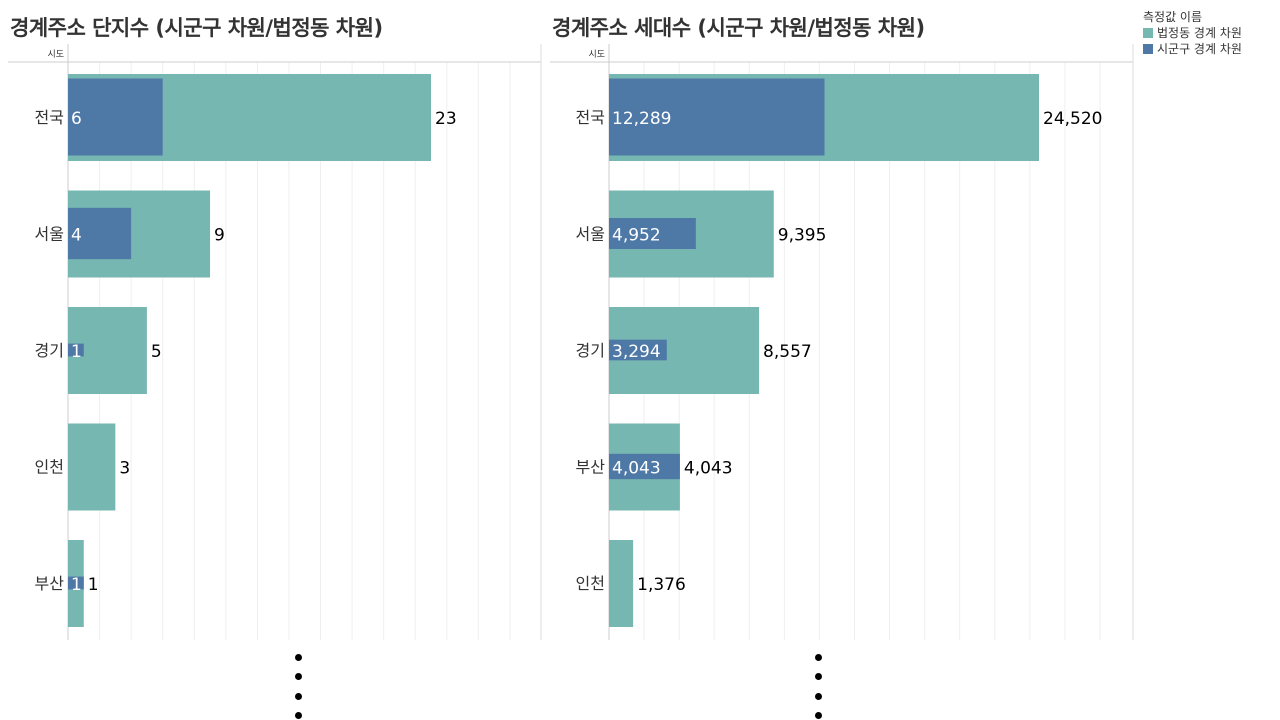 The image size is (1280, 720). I want to click on data-label-sigungu: 3,294, so click(636, 352).